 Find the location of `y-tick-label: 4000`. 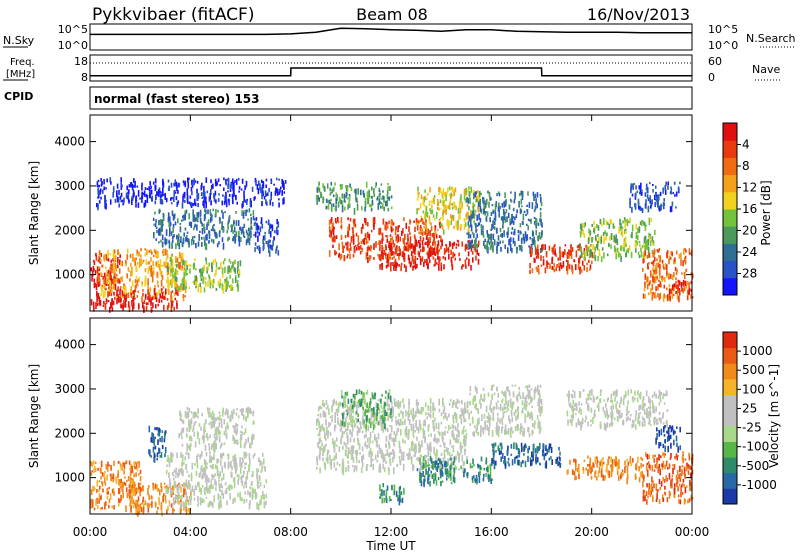

y-tick-label: 4000 is located at coordinates (69, 142).